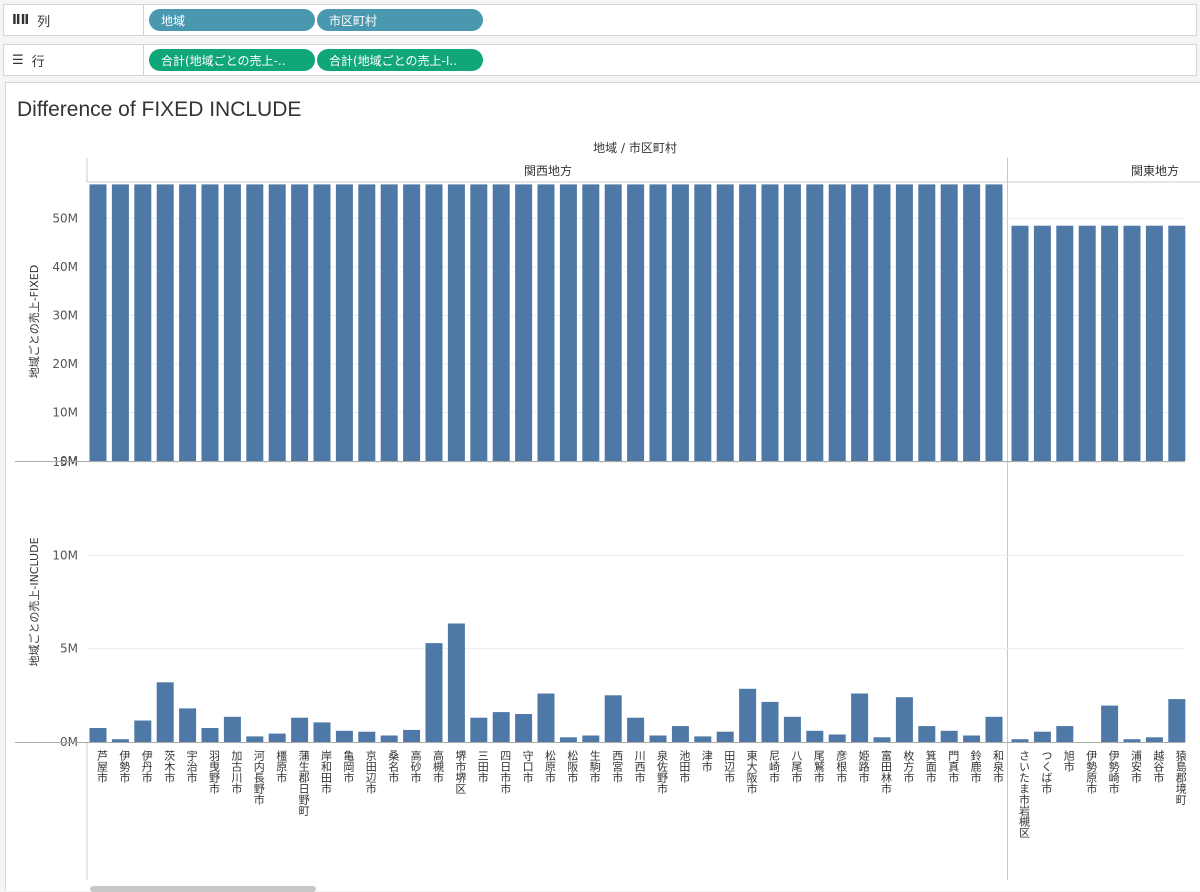 The height and width of the screenshot is (892, 1200). Describe the element at coordinates (214, 772) in the screenshot. I see `x-tick-label: 羽曳野市` at that location.